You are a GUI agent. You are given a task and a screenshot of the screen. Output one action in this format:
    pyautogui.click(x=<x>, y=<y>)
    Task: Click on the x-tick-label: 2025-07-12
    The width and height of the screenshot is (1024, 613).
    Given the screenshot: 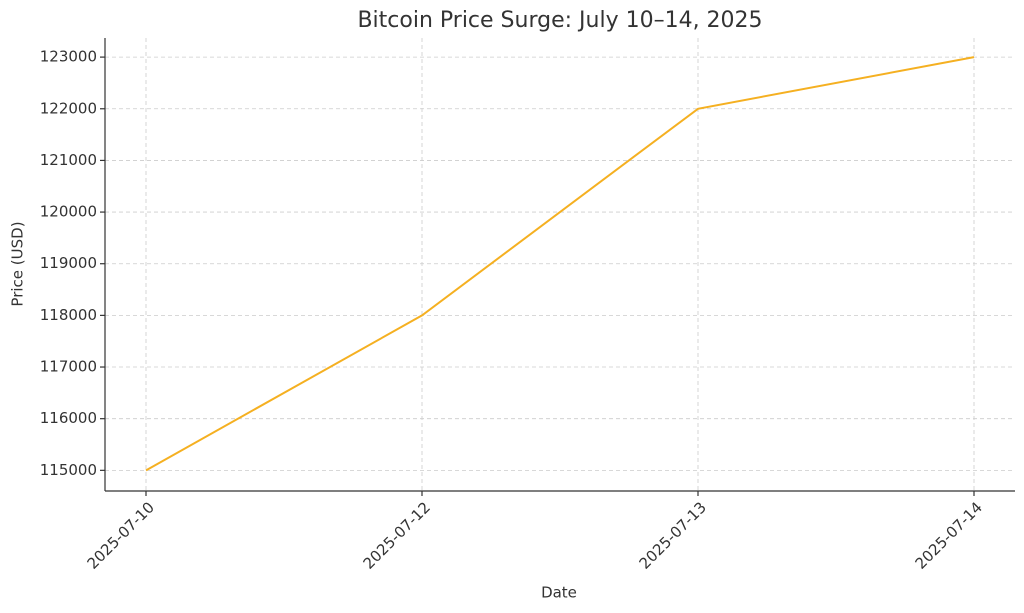 What is the action you would take?
    pyautogui.click(x=397, y=535)
    